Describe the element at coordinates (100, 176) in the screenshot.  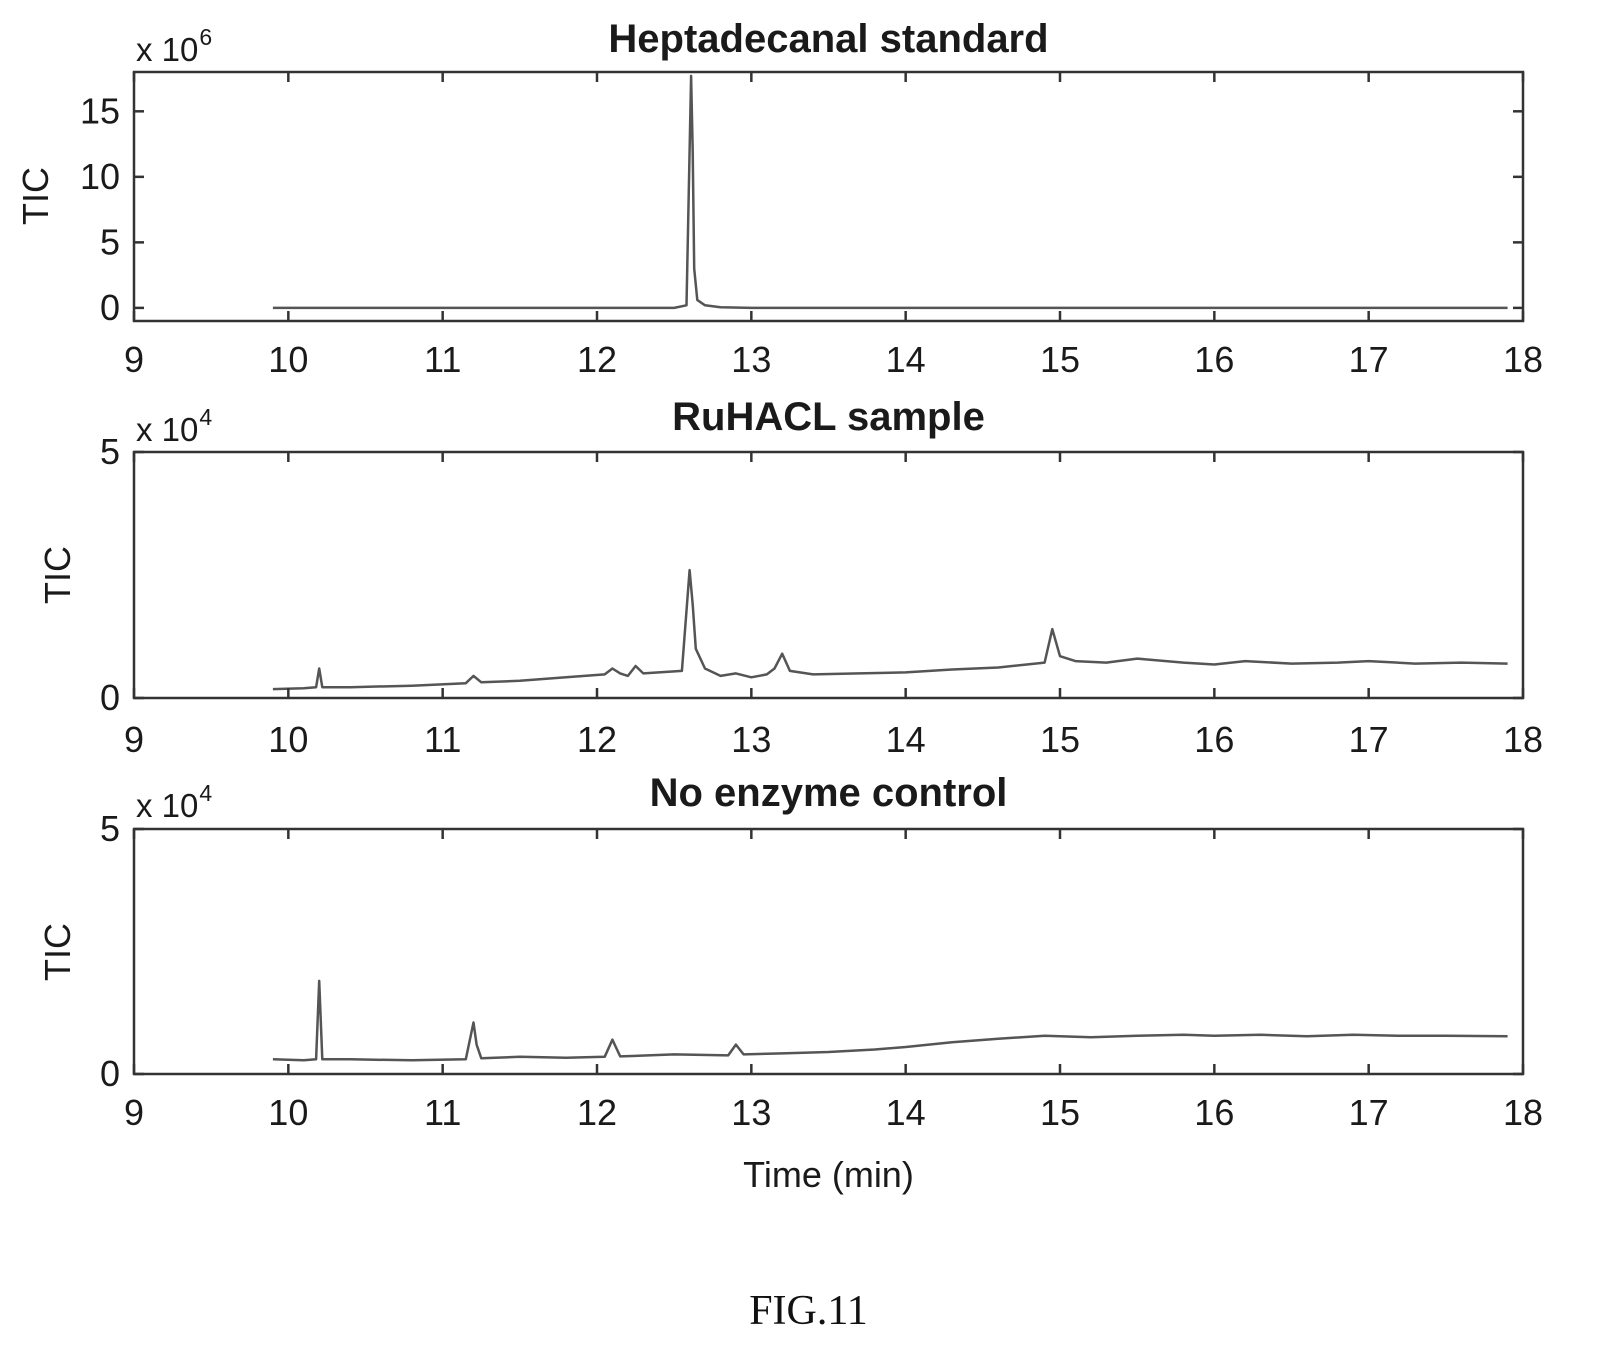
I see `y-tick-label: 10` at that location.